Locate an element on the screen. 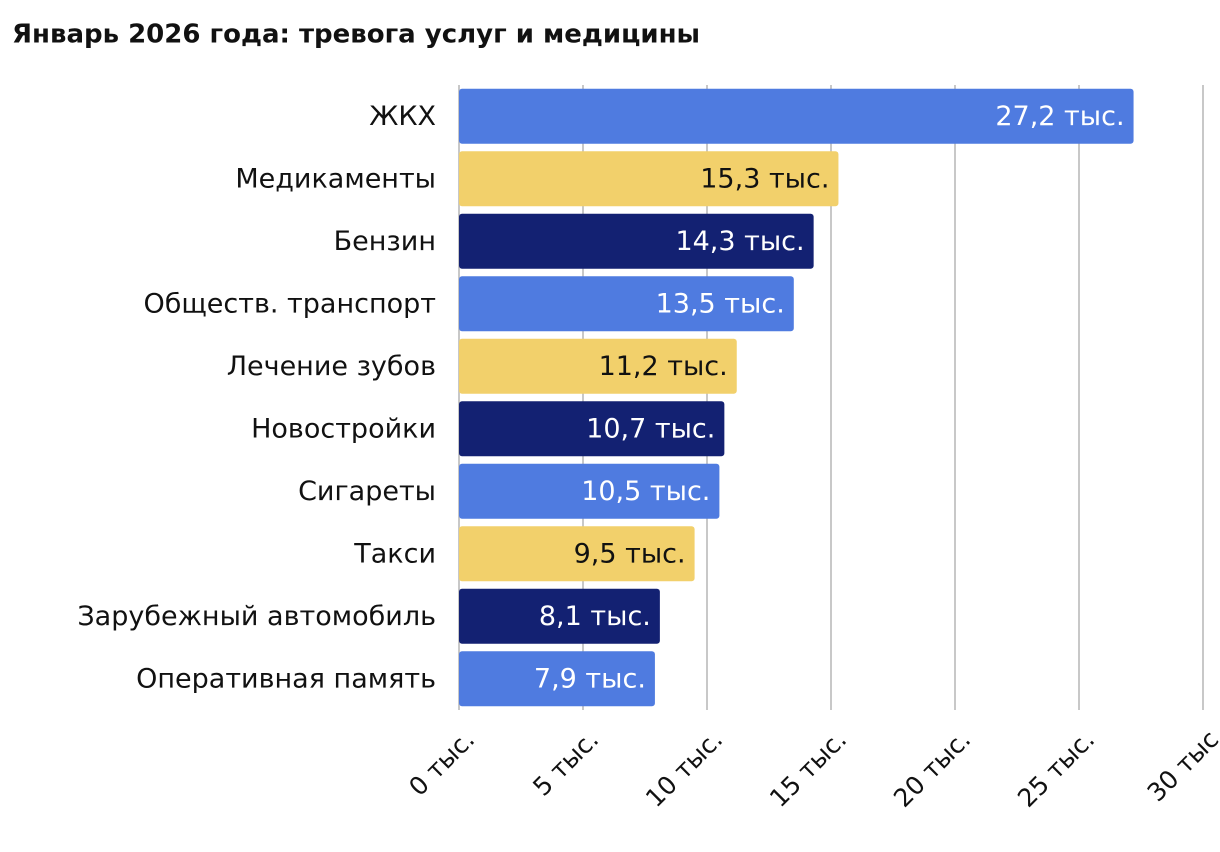 The height and width of the screenshot is (852, 1220). y-tick-label: Оперативная память is located at coordinates (286, 678).